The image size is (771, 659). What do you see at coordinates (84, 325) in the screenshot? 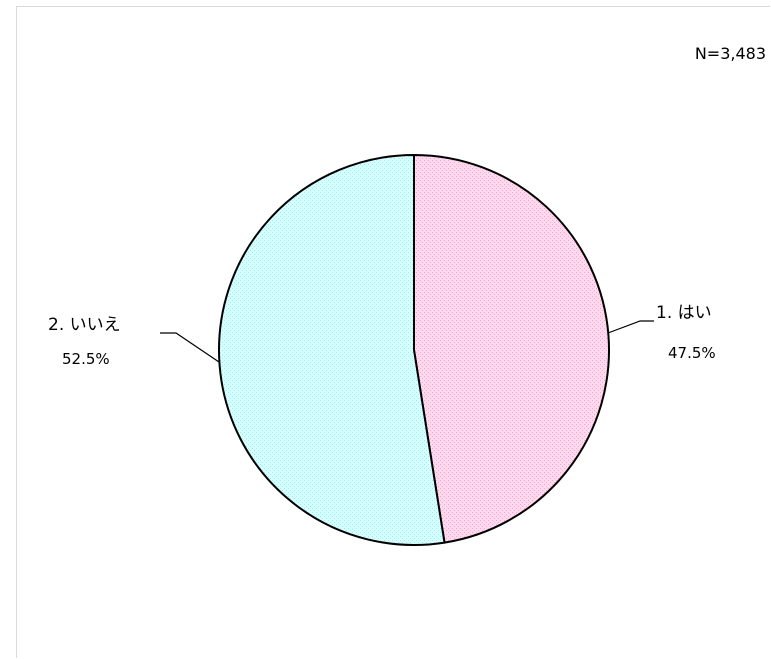
I see `slice-label-iie: 2. いいえ` at bounding box center [84, 325].